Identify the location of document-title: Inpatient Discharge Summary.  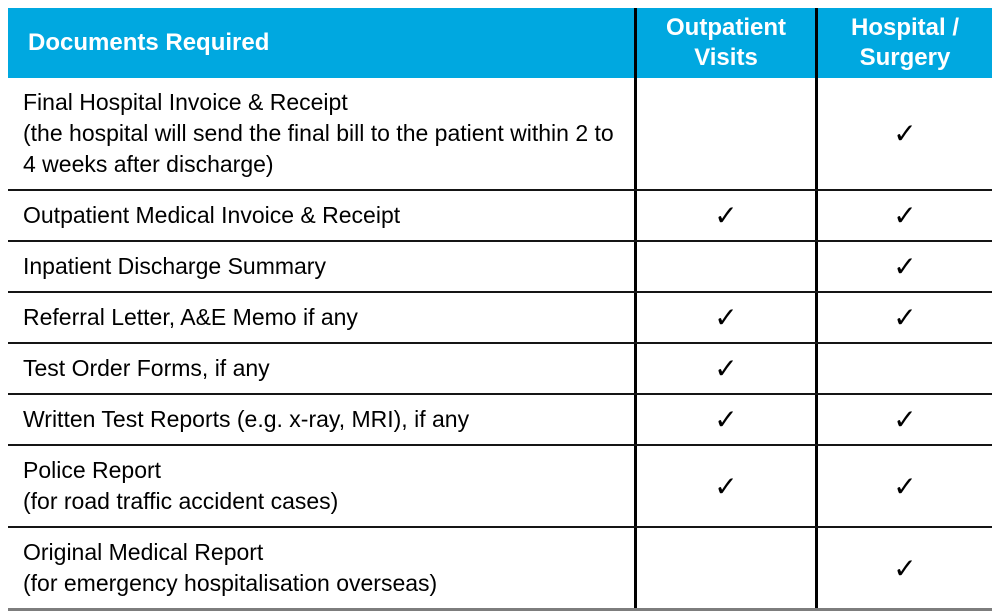
(174, 266).